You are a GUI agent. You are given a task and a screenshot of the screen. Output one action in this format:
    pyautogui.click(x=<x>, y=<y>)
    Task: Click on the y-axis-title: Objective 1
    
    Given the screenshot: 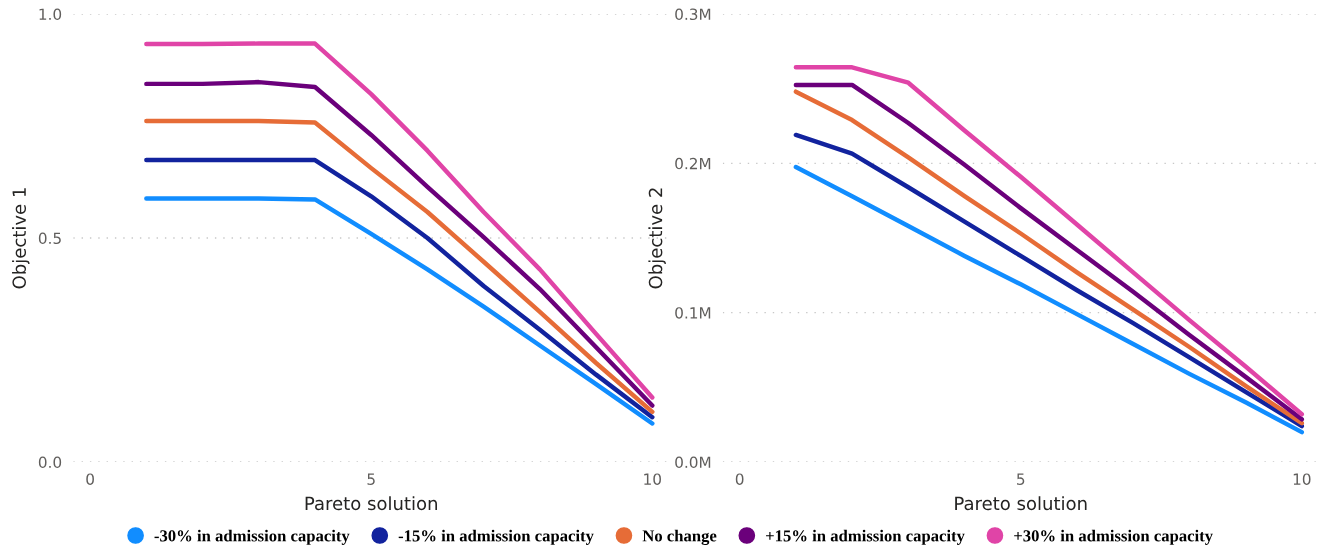 What is the action you would take?
    pyautogui.click(x=21, y=238)
    